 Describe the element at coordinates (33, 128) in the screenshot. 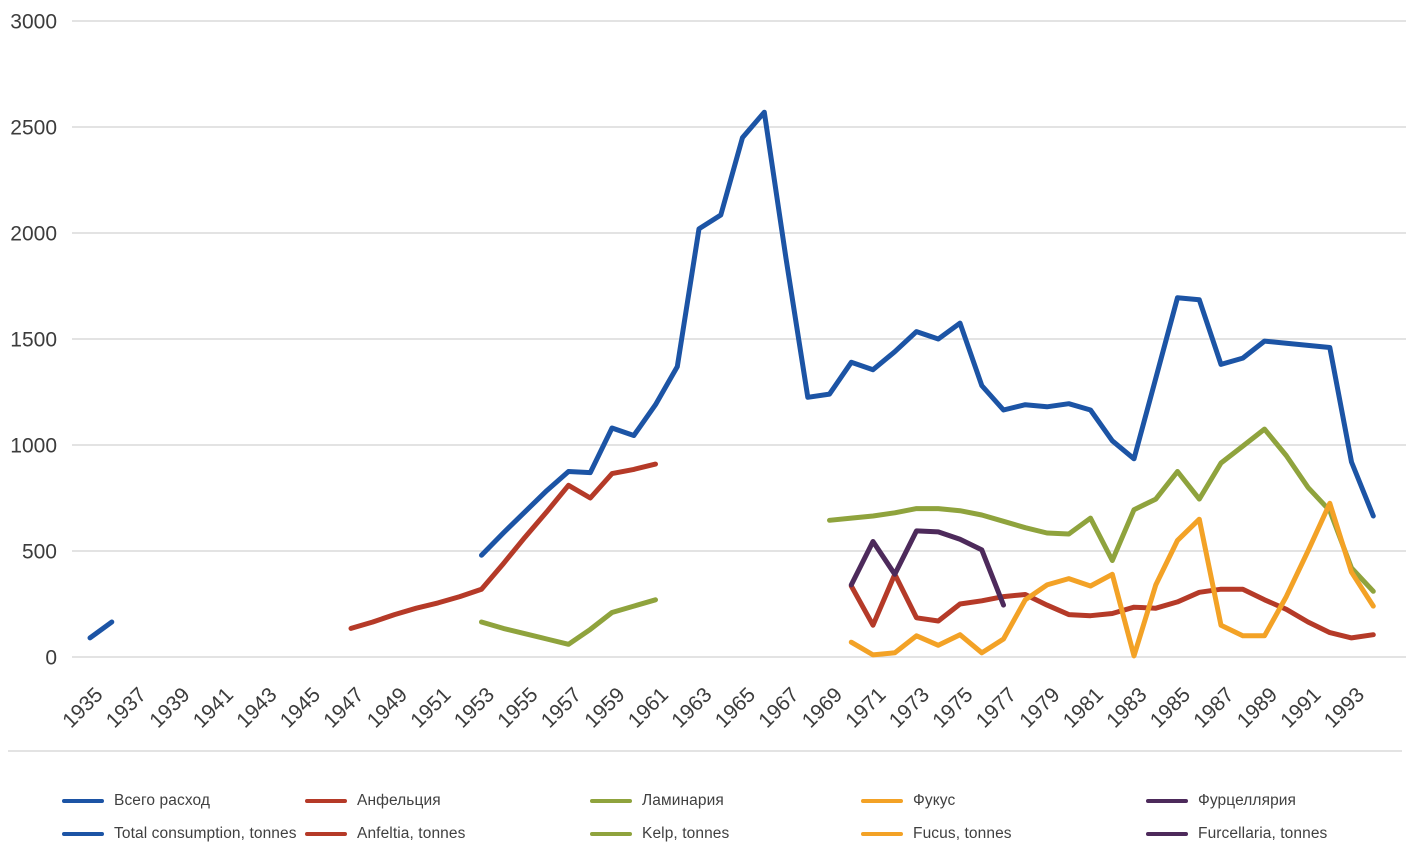

I see `y-axis-tick-label: 2500` at that location.